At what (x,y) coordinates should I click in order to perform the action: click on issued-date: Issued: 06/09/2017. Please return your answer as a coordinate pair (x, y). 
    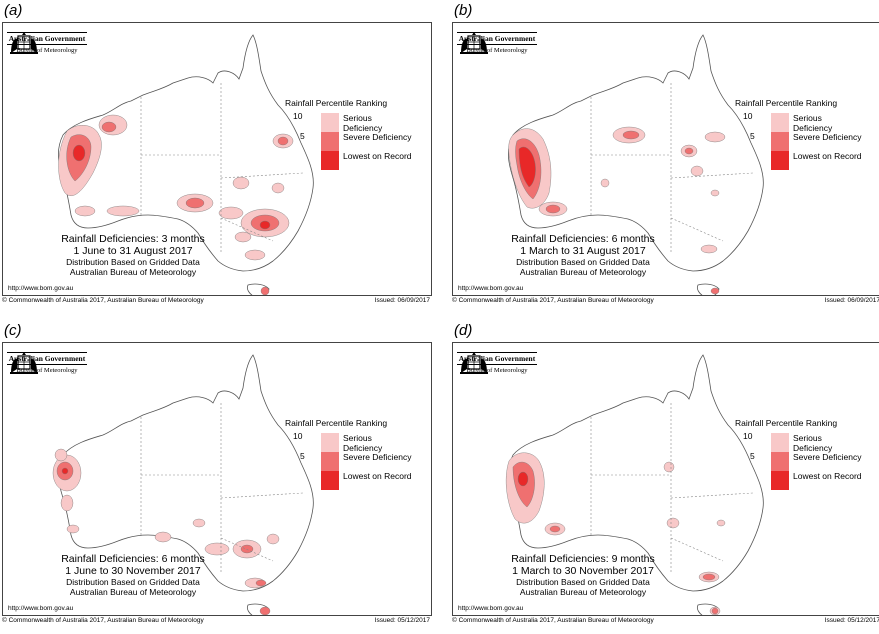
    Looking at the image, I should click on (402, 300).